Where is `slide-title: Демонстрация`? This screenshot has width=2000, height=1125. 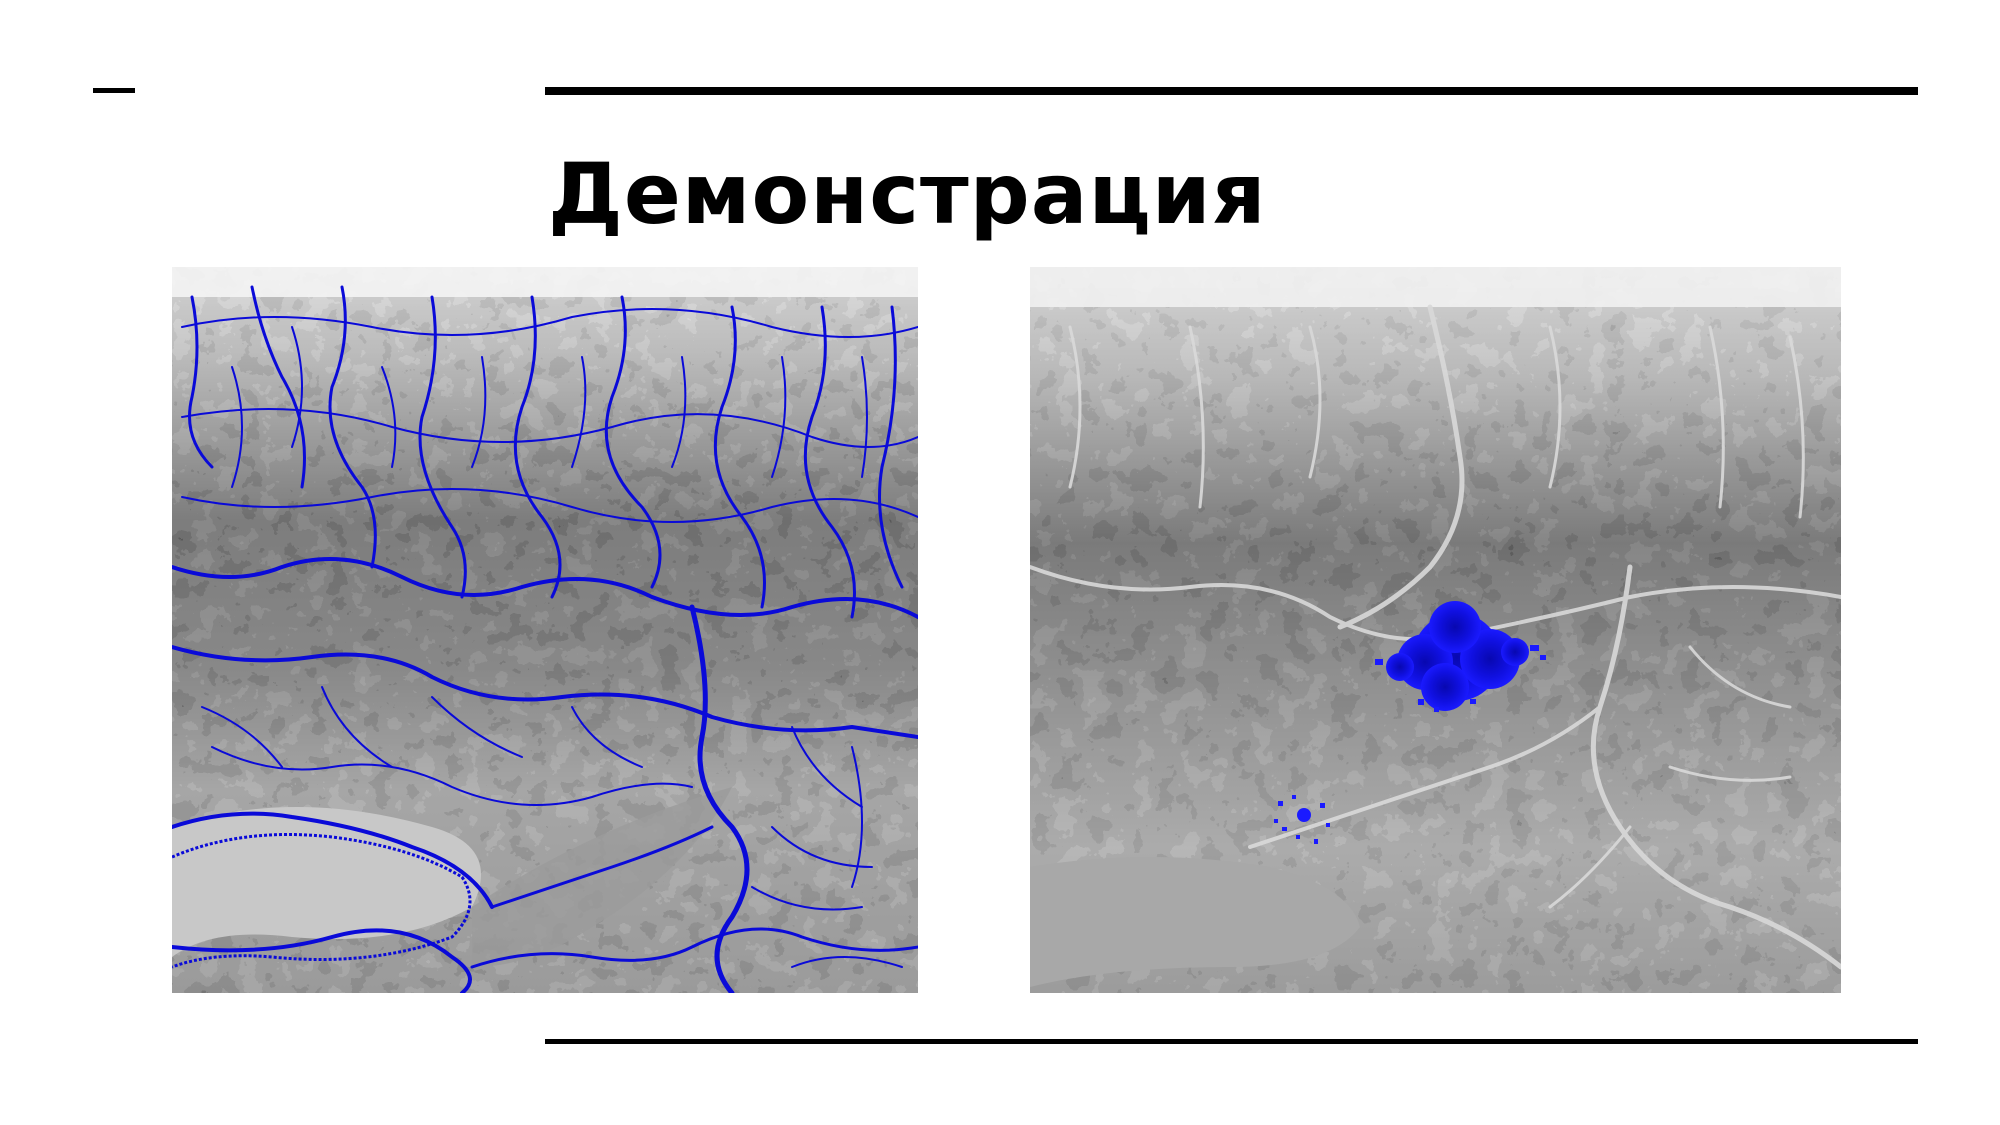 slide-title: Демонстрация is located at coordinates (907, 194).